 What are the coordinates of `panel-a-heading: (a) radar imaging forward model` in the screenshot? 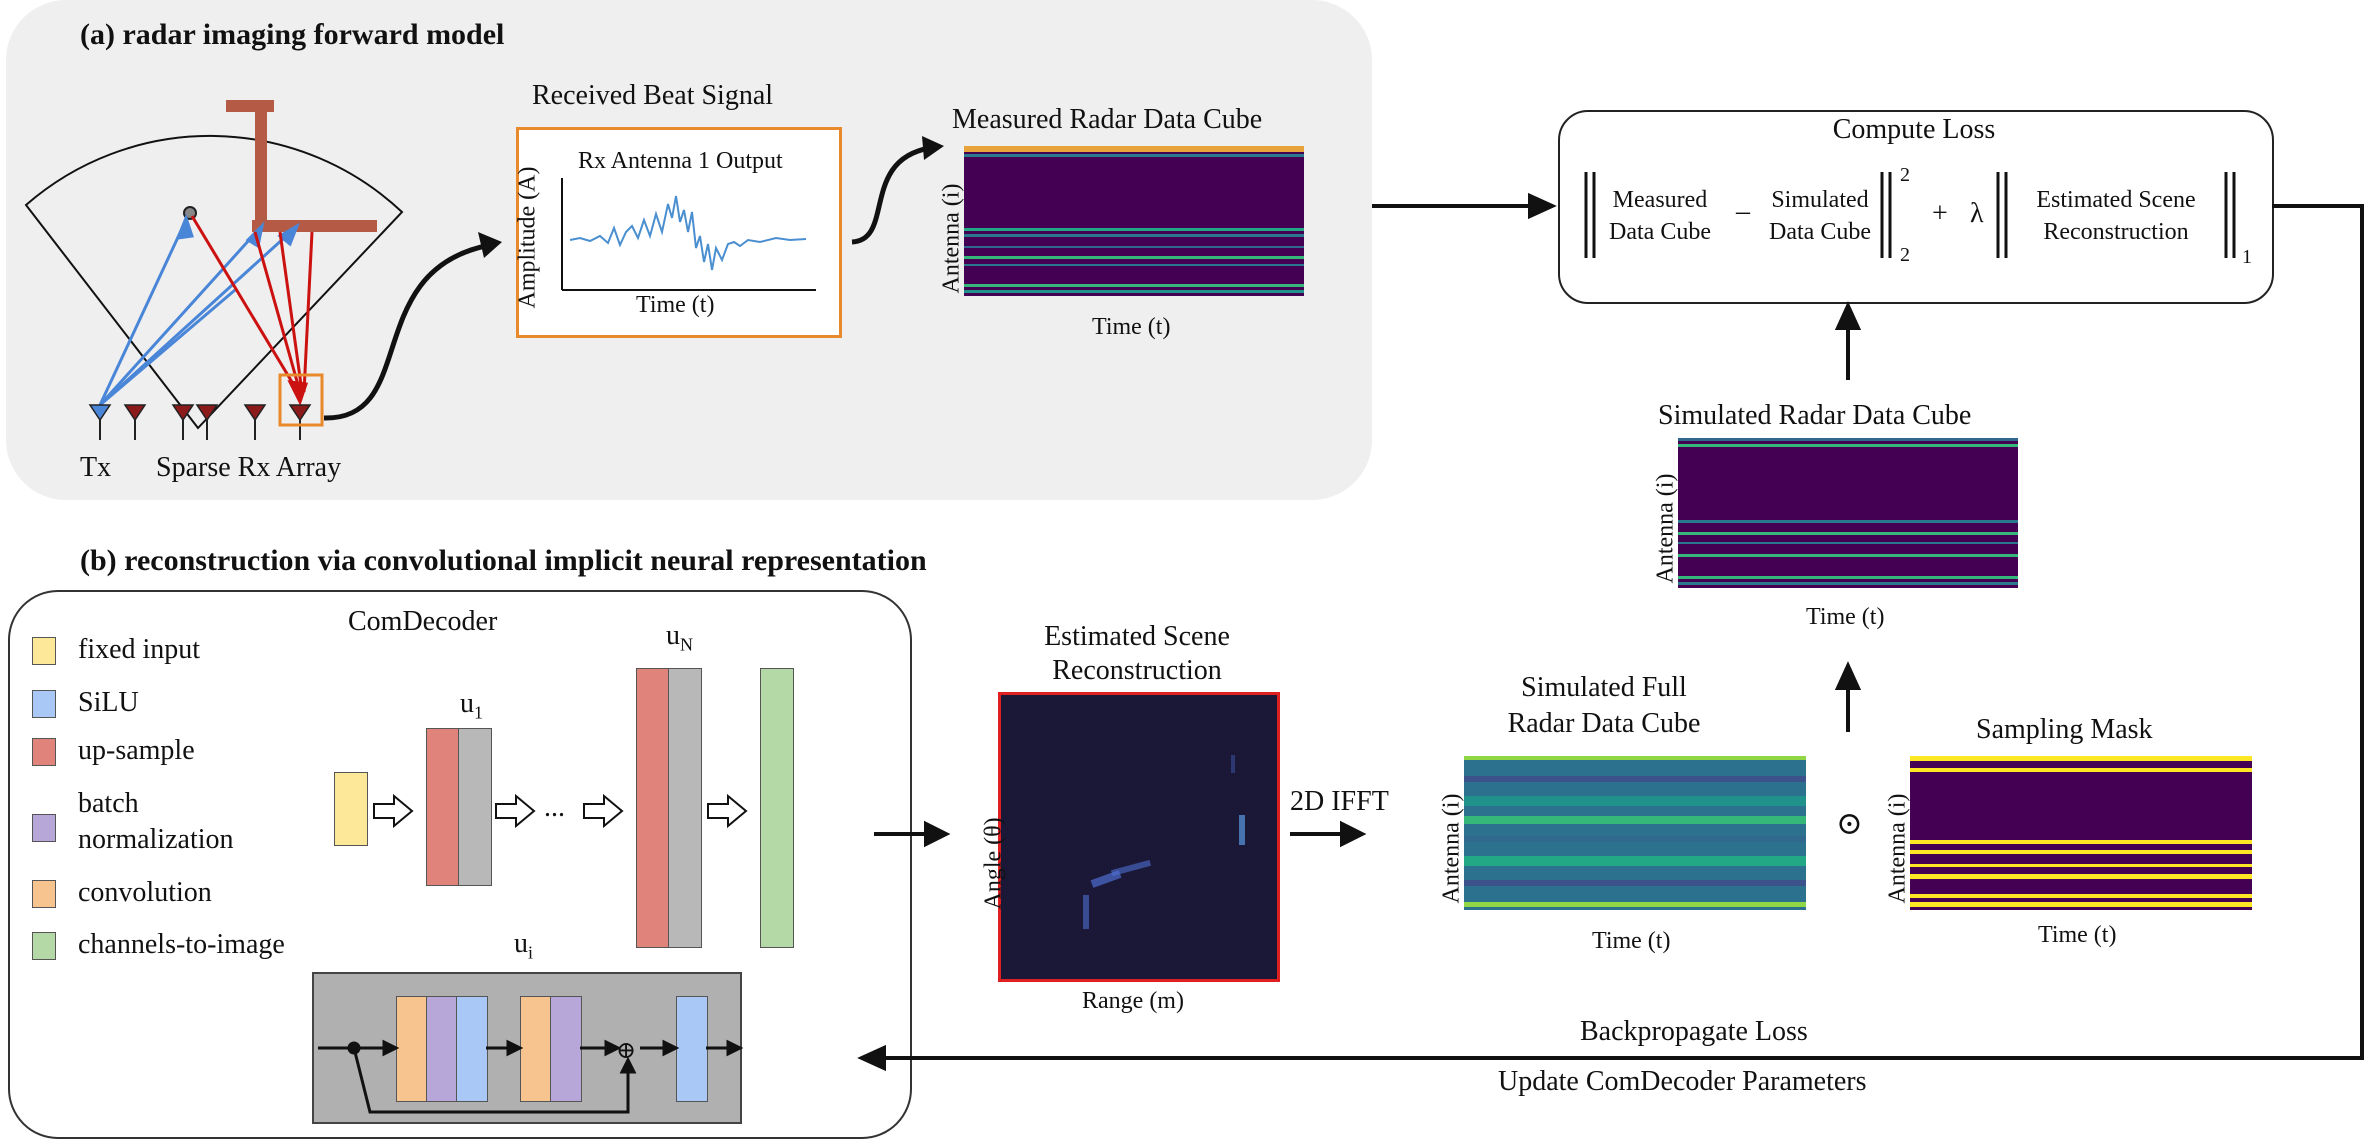 It's located at (292, 34).